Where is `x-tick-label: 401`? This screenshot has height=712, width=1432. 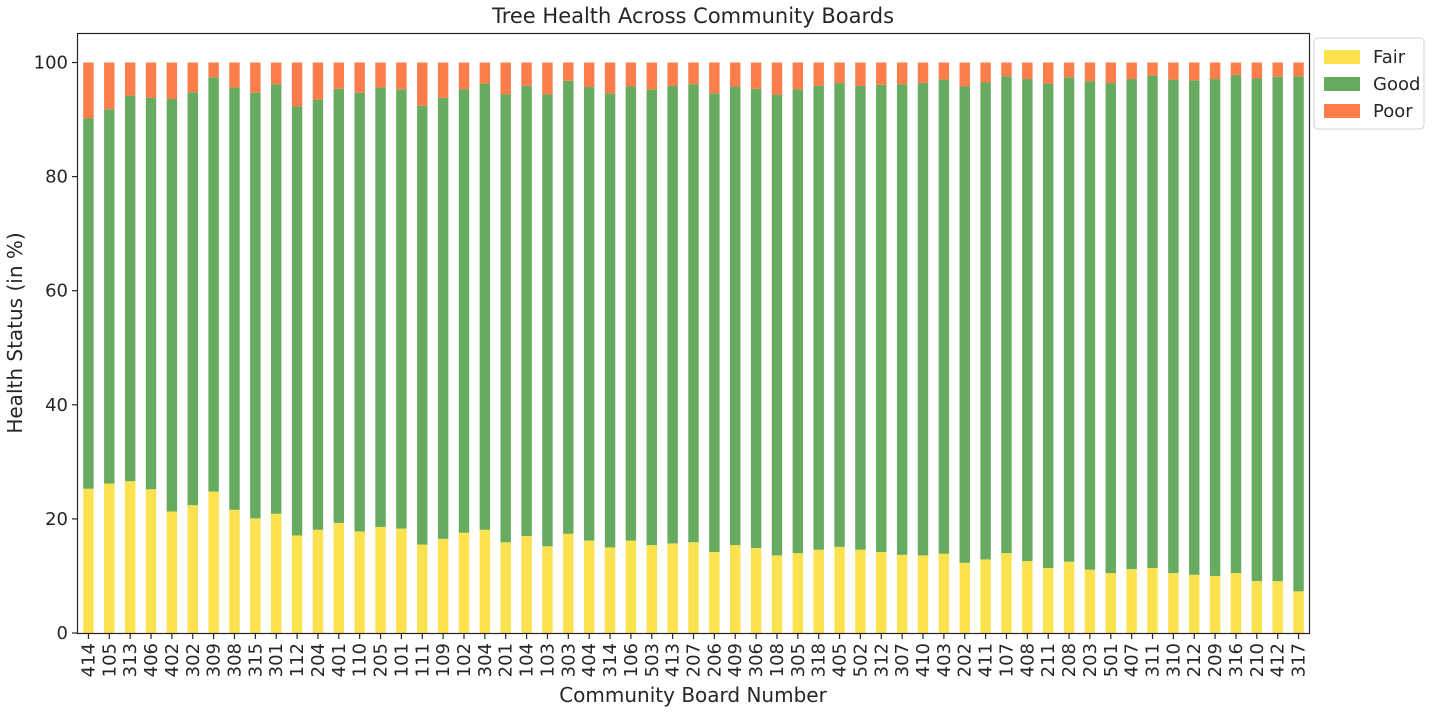 x-tick-label: 401 is located at coordinates (339, 660).